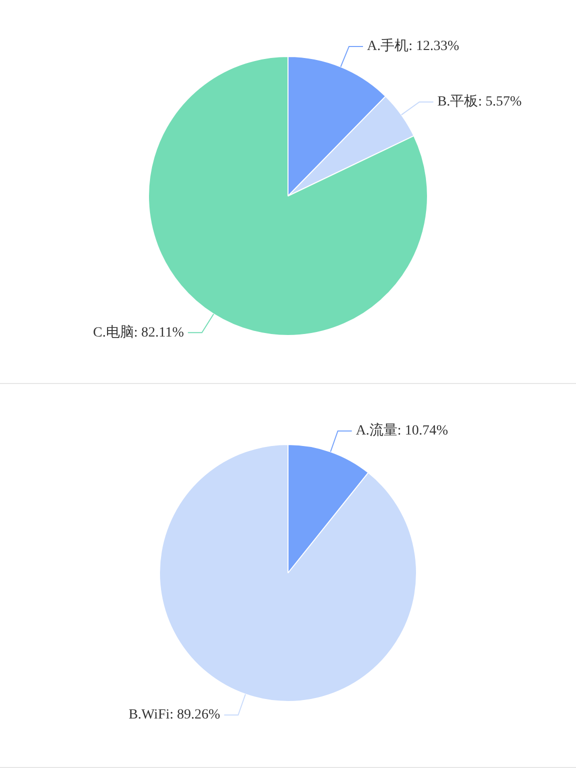  What do you see at coordinates (138, 332) in the screenshot?
I see `slice-label: C.电脑: 82.11%` at bounding box center [138, 332].